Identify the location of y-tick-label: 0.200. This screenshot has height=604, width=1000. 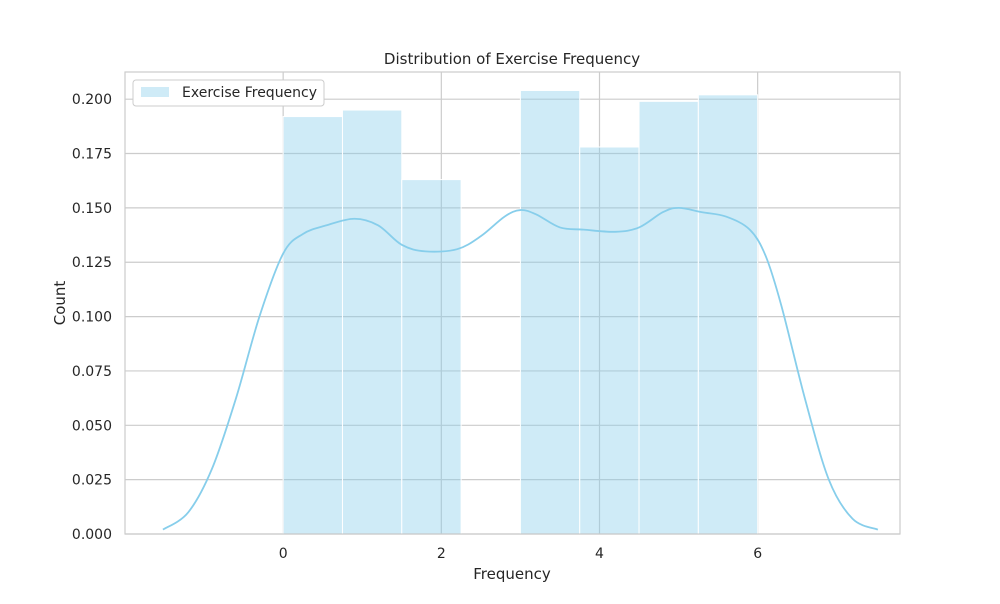
(92, 100).